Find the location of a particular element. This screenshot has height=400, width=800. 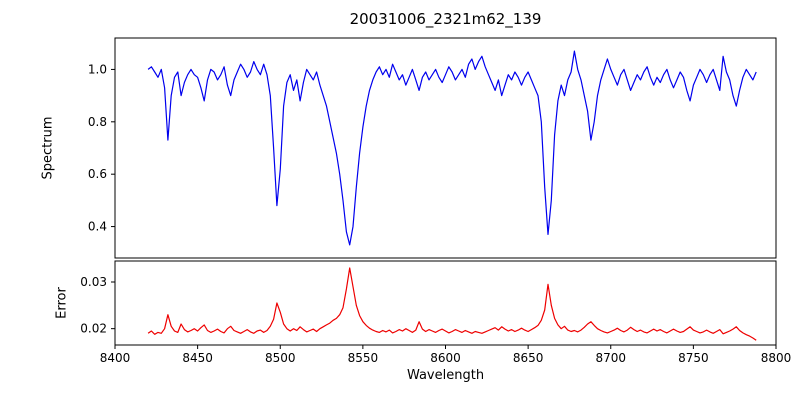

spectrum-axis-label: Spectrum is located at coordinates (48, 148).